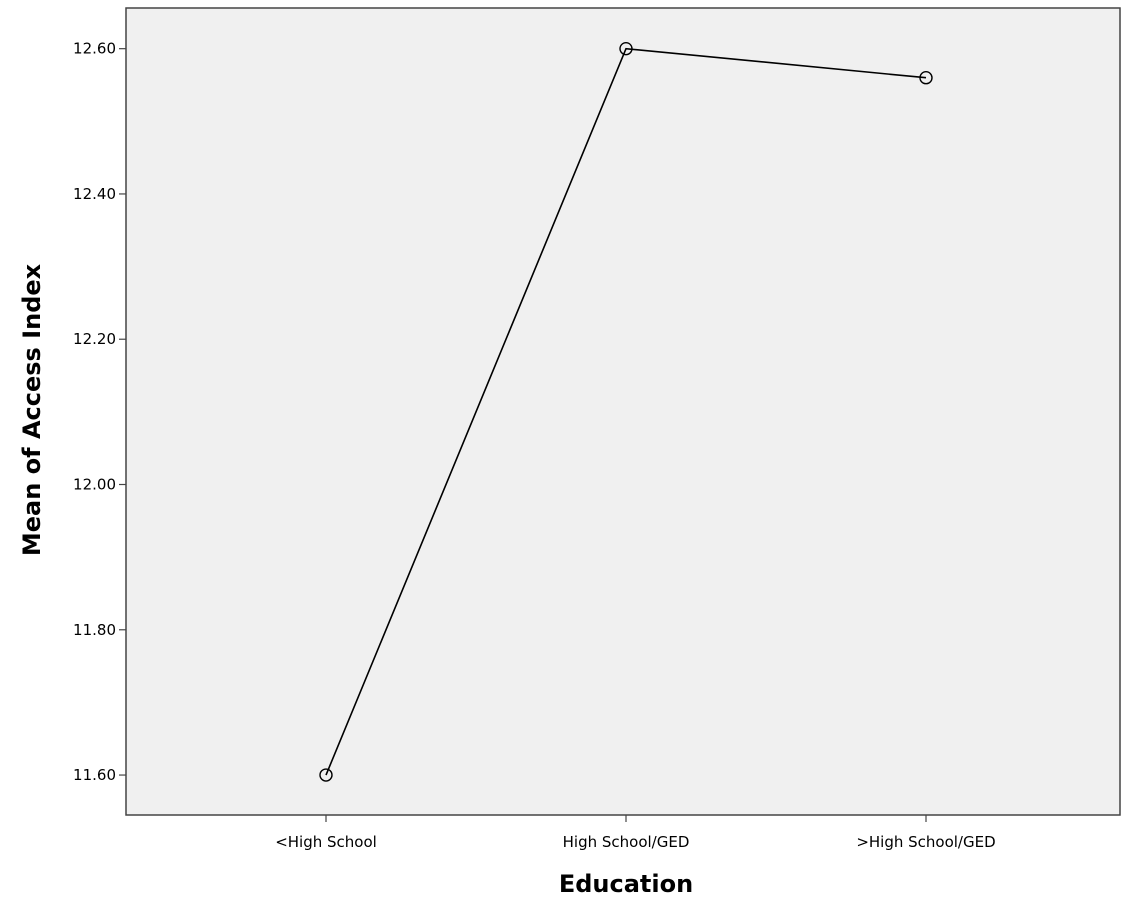 The width and height of the screenshot is (1128, 900). What do you see at coordinates (94, 775) in the screenshot?
I see `y-tick-label: 11.60` at bounding box center [94, 775].